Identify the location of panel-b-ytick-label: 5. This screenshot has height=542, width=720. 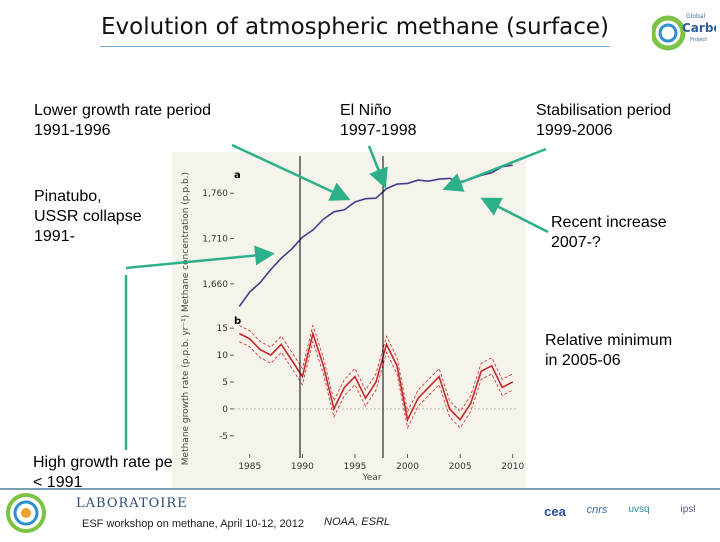
(225, 383).